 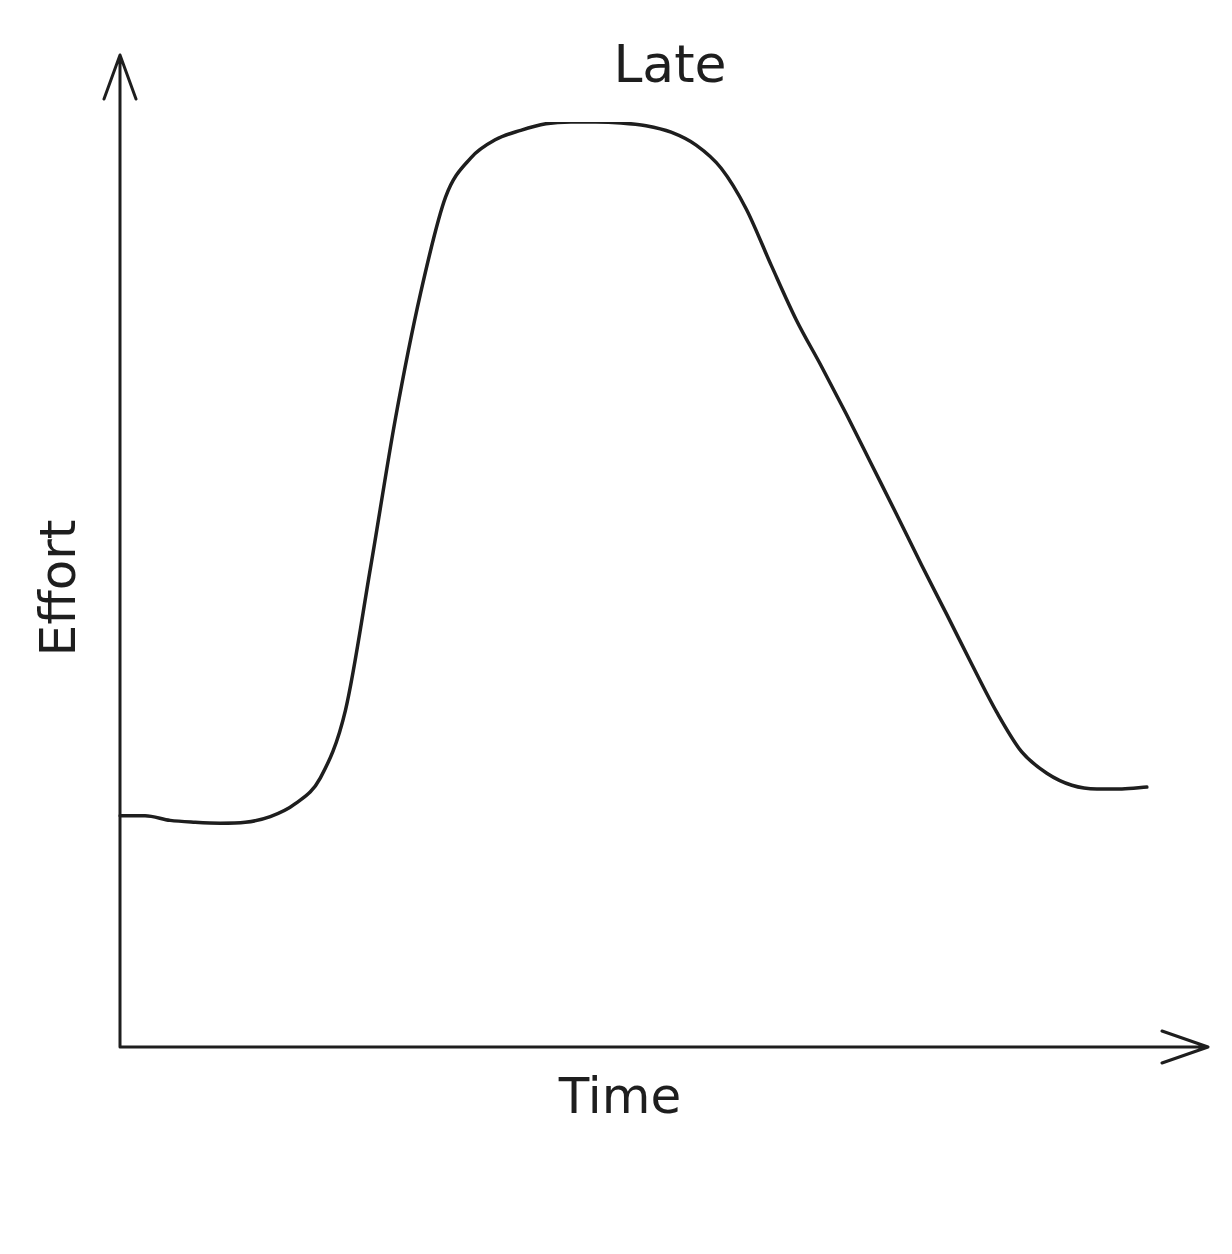 What do you see at coordinates (57, 588) in the screenshot?
I see `y-axis-title: Effort` at bounding box center [57, 588].